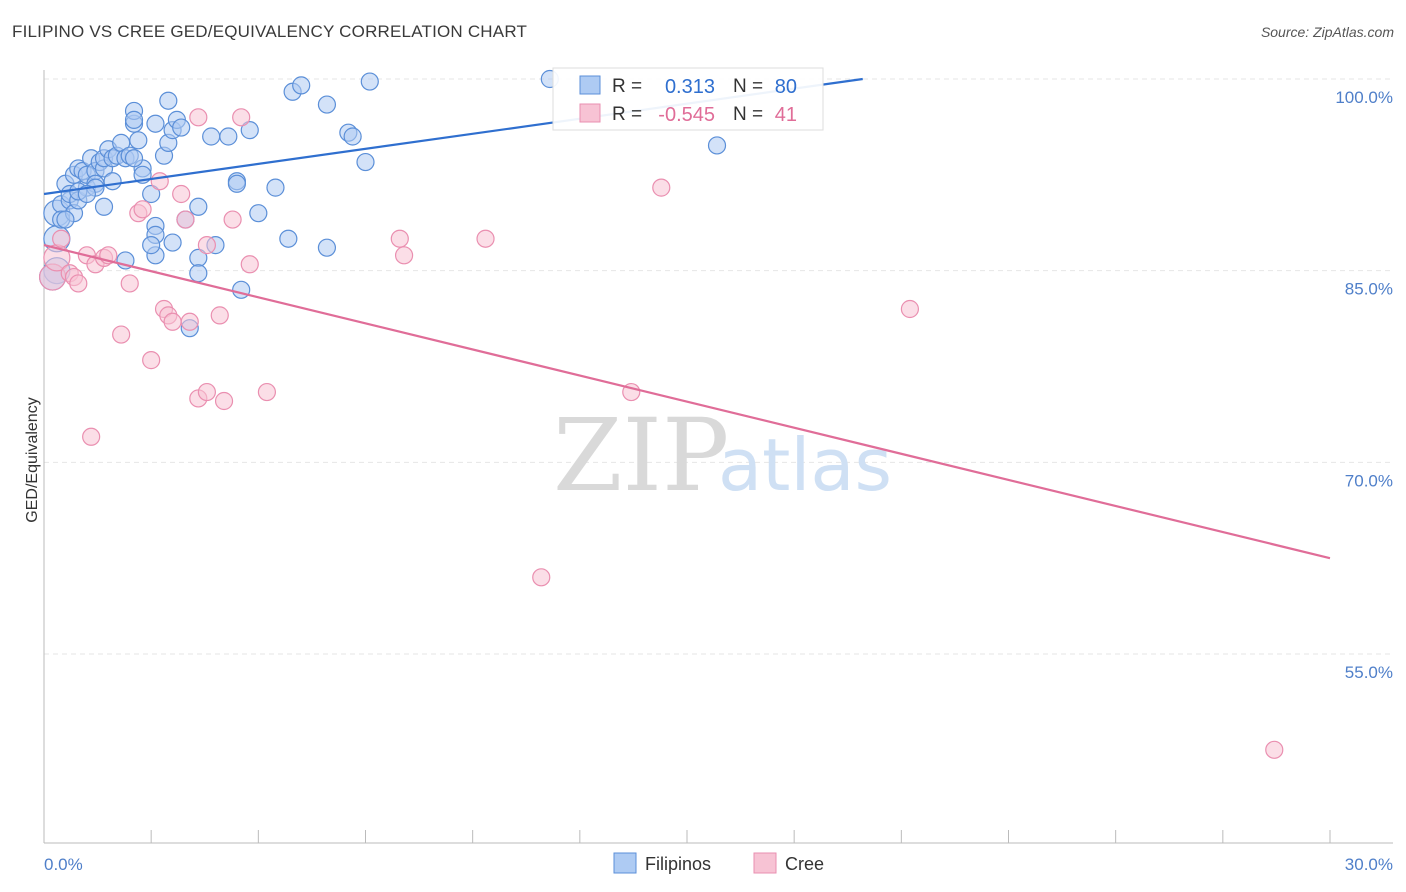 Image resolution: width=1406 pixels, height=892 pixels. What do you see at coordinates (627, 114) in the screenshot?
I see `legend-r-label-cree: R =` at bounding box center [627, 114].